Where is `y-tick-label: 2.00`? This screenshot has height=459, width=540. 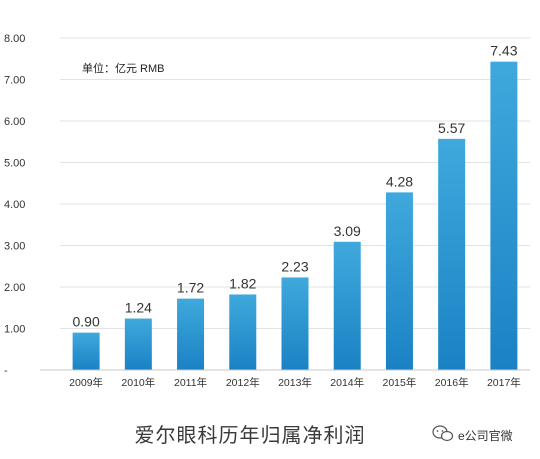
y-tick-label: 2.00 is located at coordinates (14, 288).